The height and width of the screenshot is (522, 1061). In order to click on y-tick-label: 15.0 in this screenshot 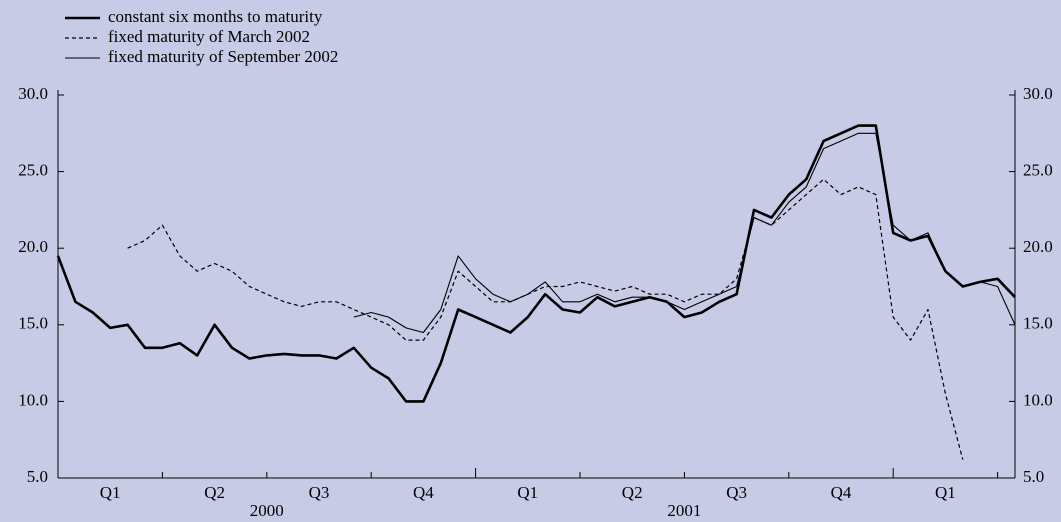, I will do `click(33, 323)`.